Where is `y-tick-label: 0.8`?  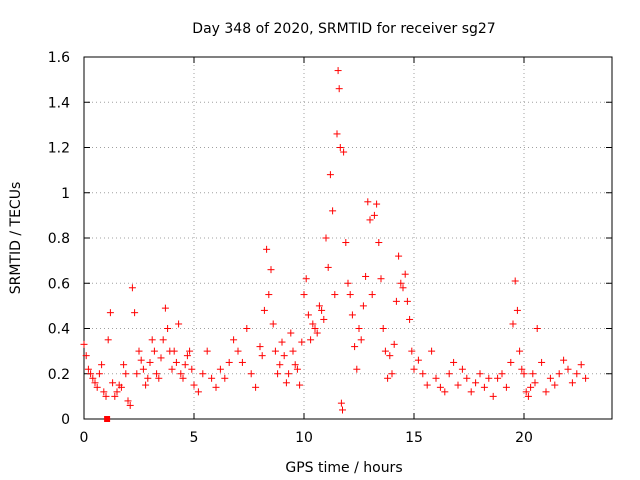
y-tick-label: 0.8 is located at coordinates (59, 239).